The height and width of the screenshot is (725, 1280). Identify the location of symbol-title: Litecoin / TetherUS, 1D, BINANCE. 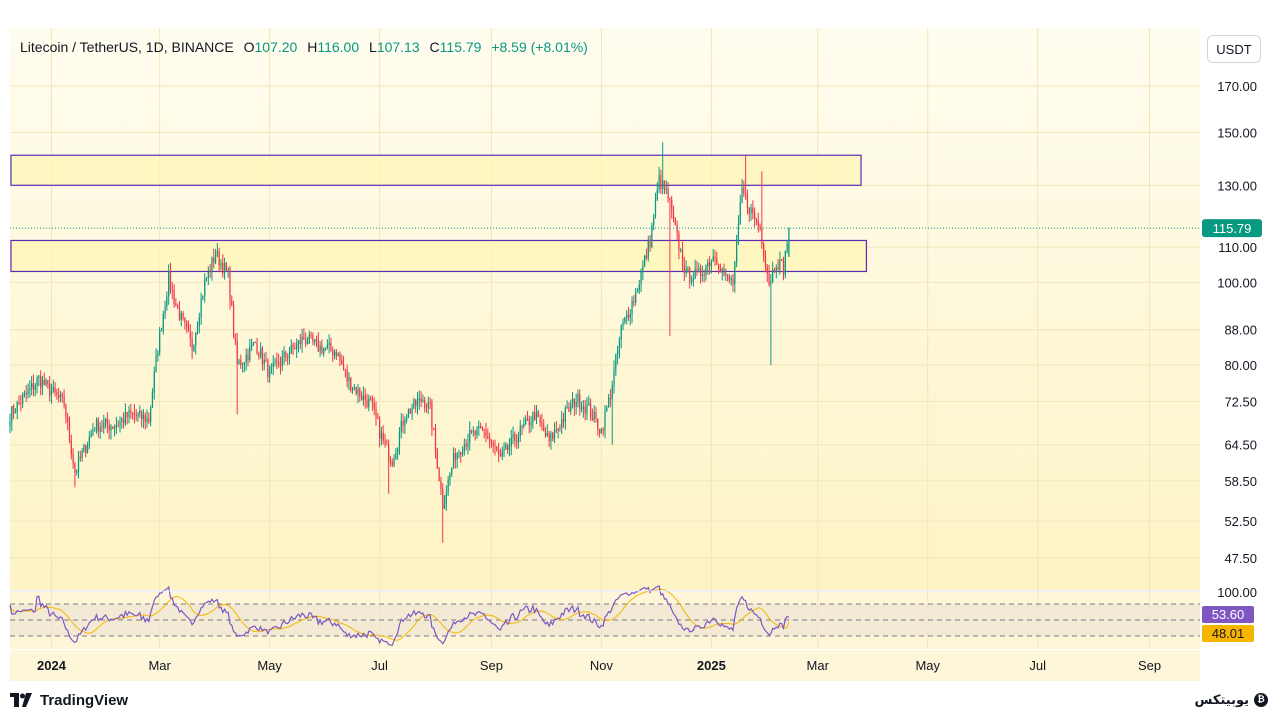
(127, 47).